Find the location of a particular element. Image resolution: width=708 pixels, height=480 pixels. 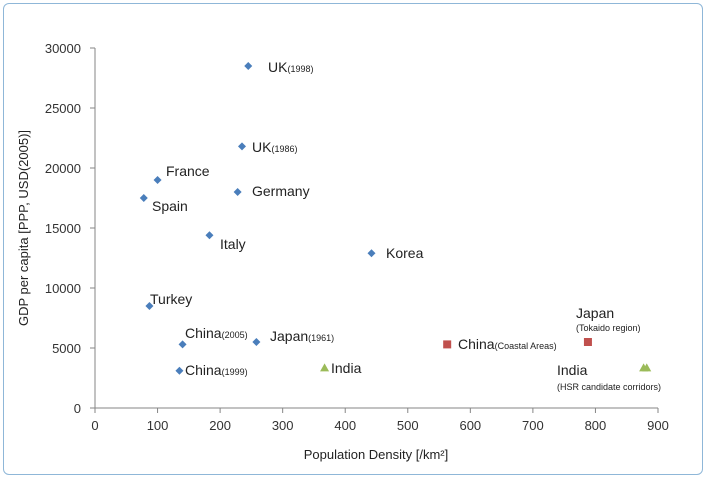

y-tick-label: 25000 is located at coordinates (63, 108).